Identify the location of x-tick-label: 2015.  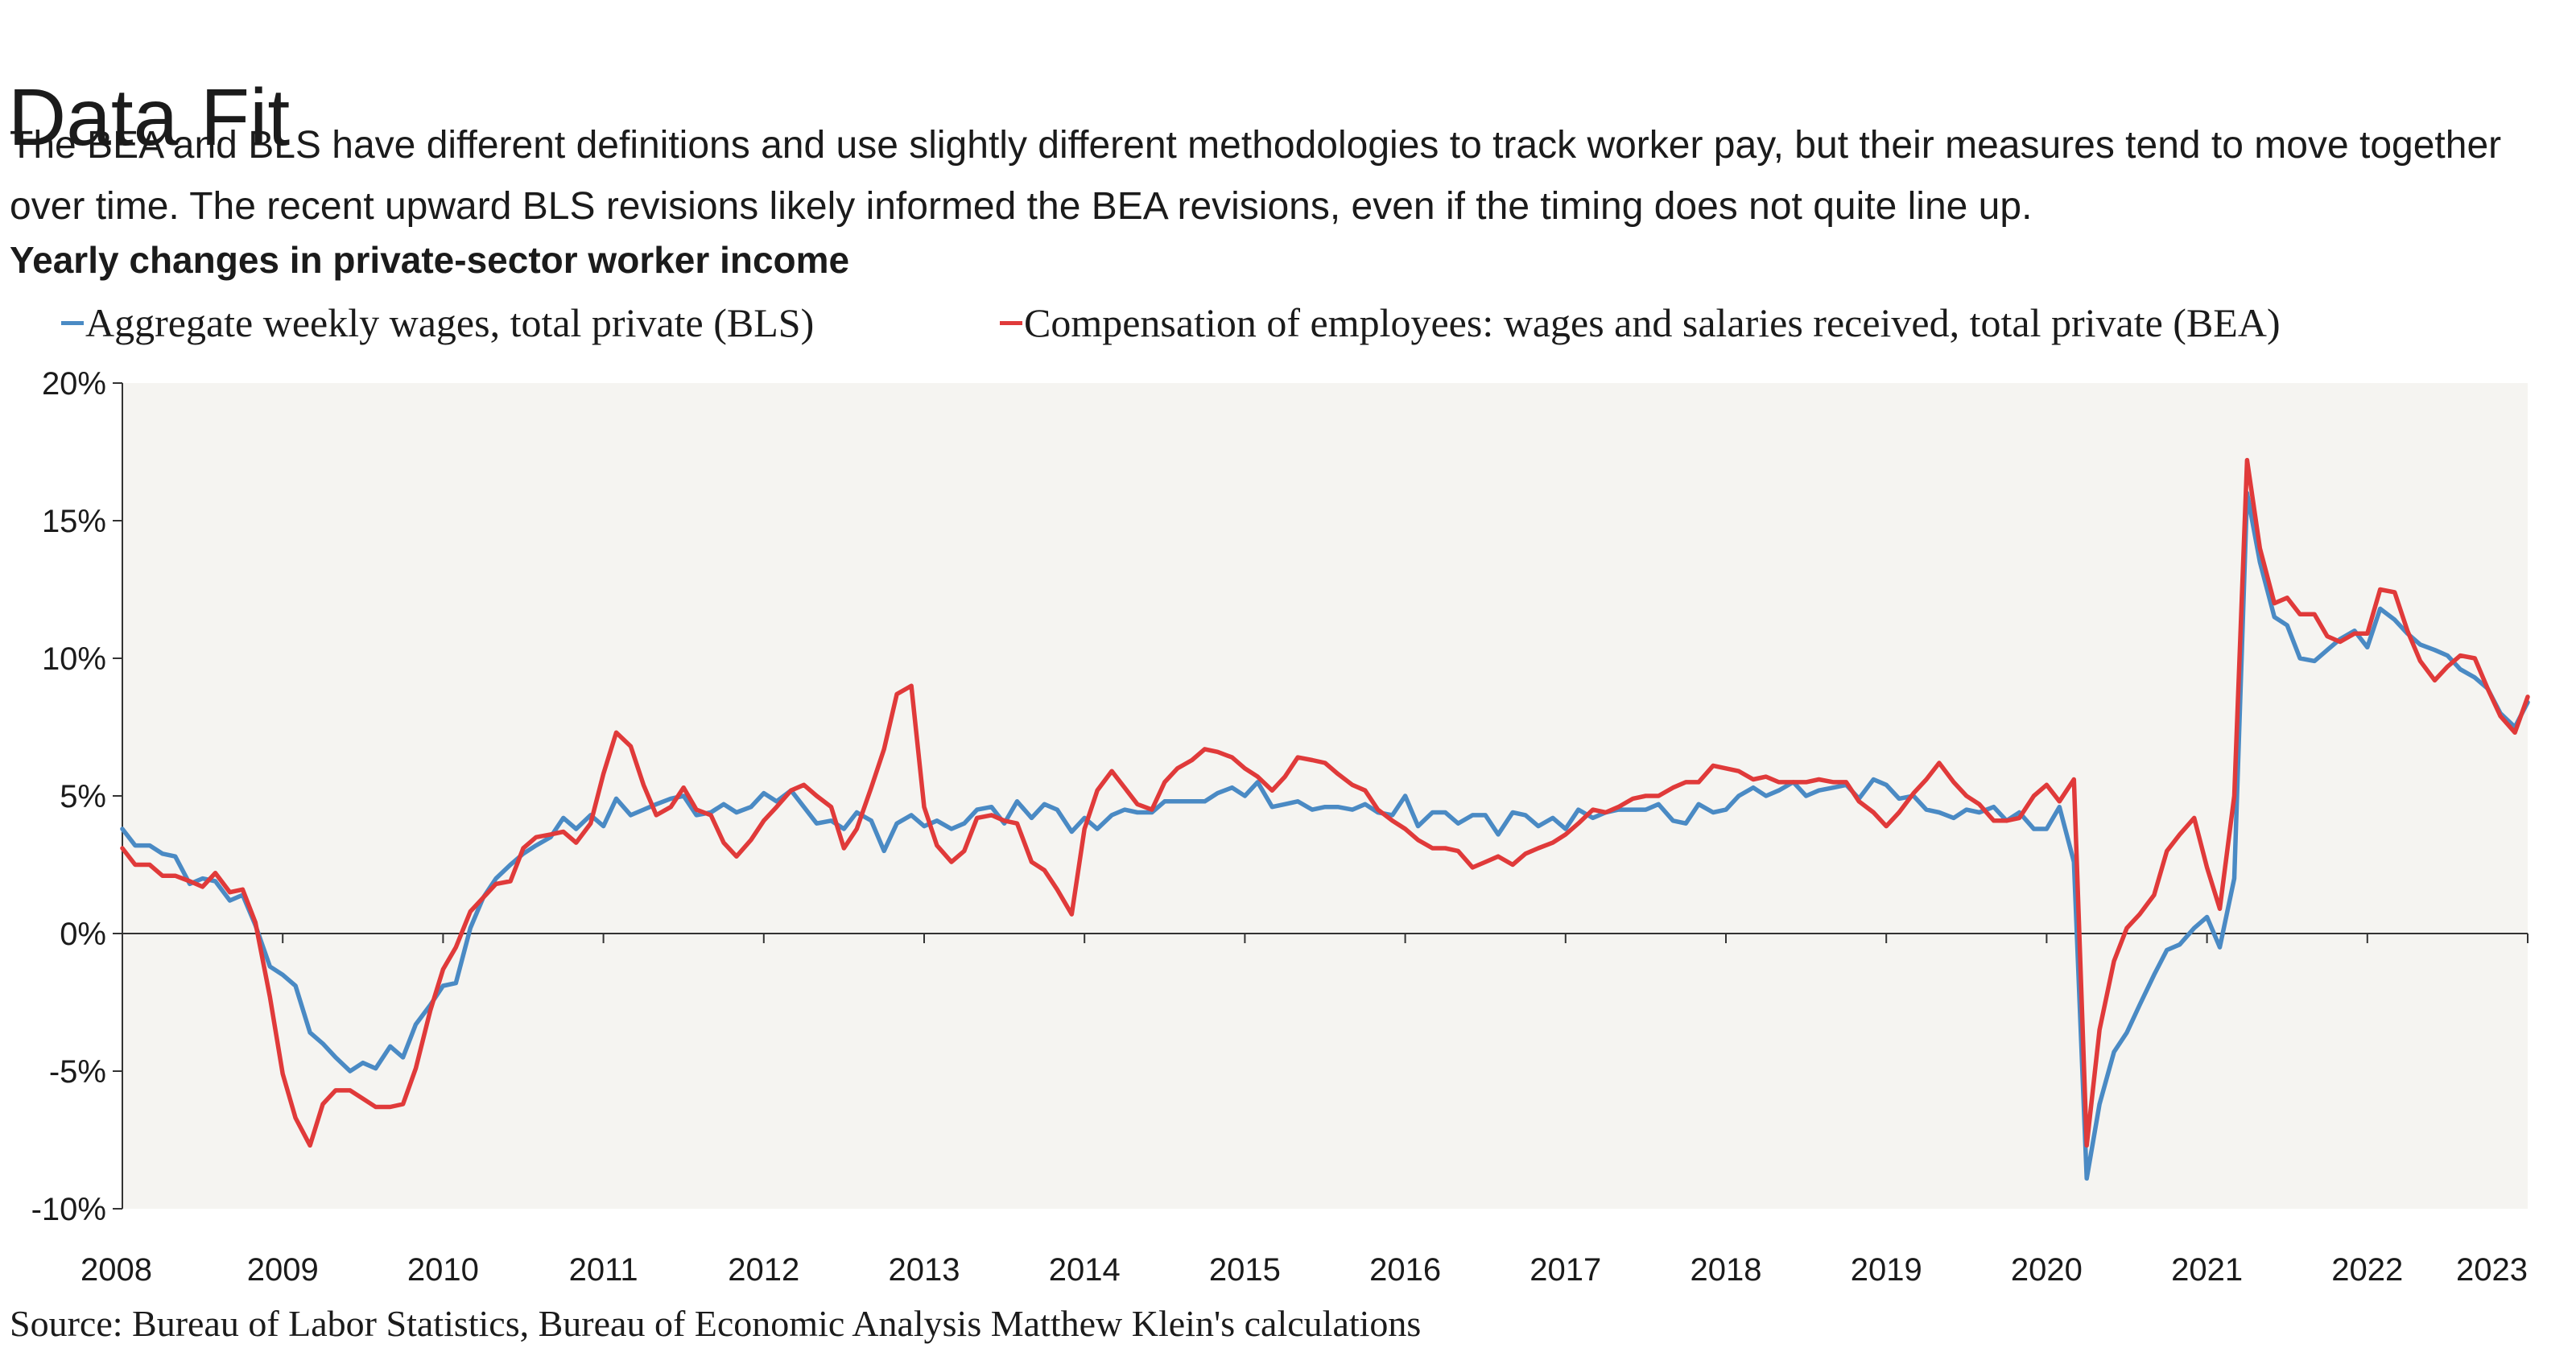
(1245, 1270).